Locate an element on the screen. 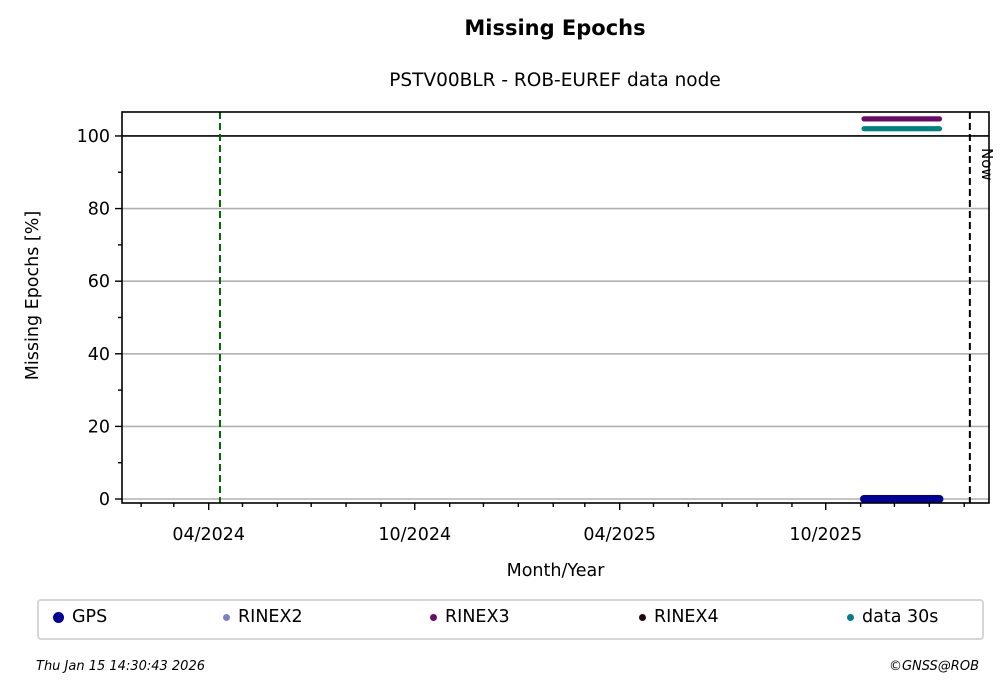 This screenshot has height=699, width=1008. y-tick-label: 20 is located at coordinates (99, 427).